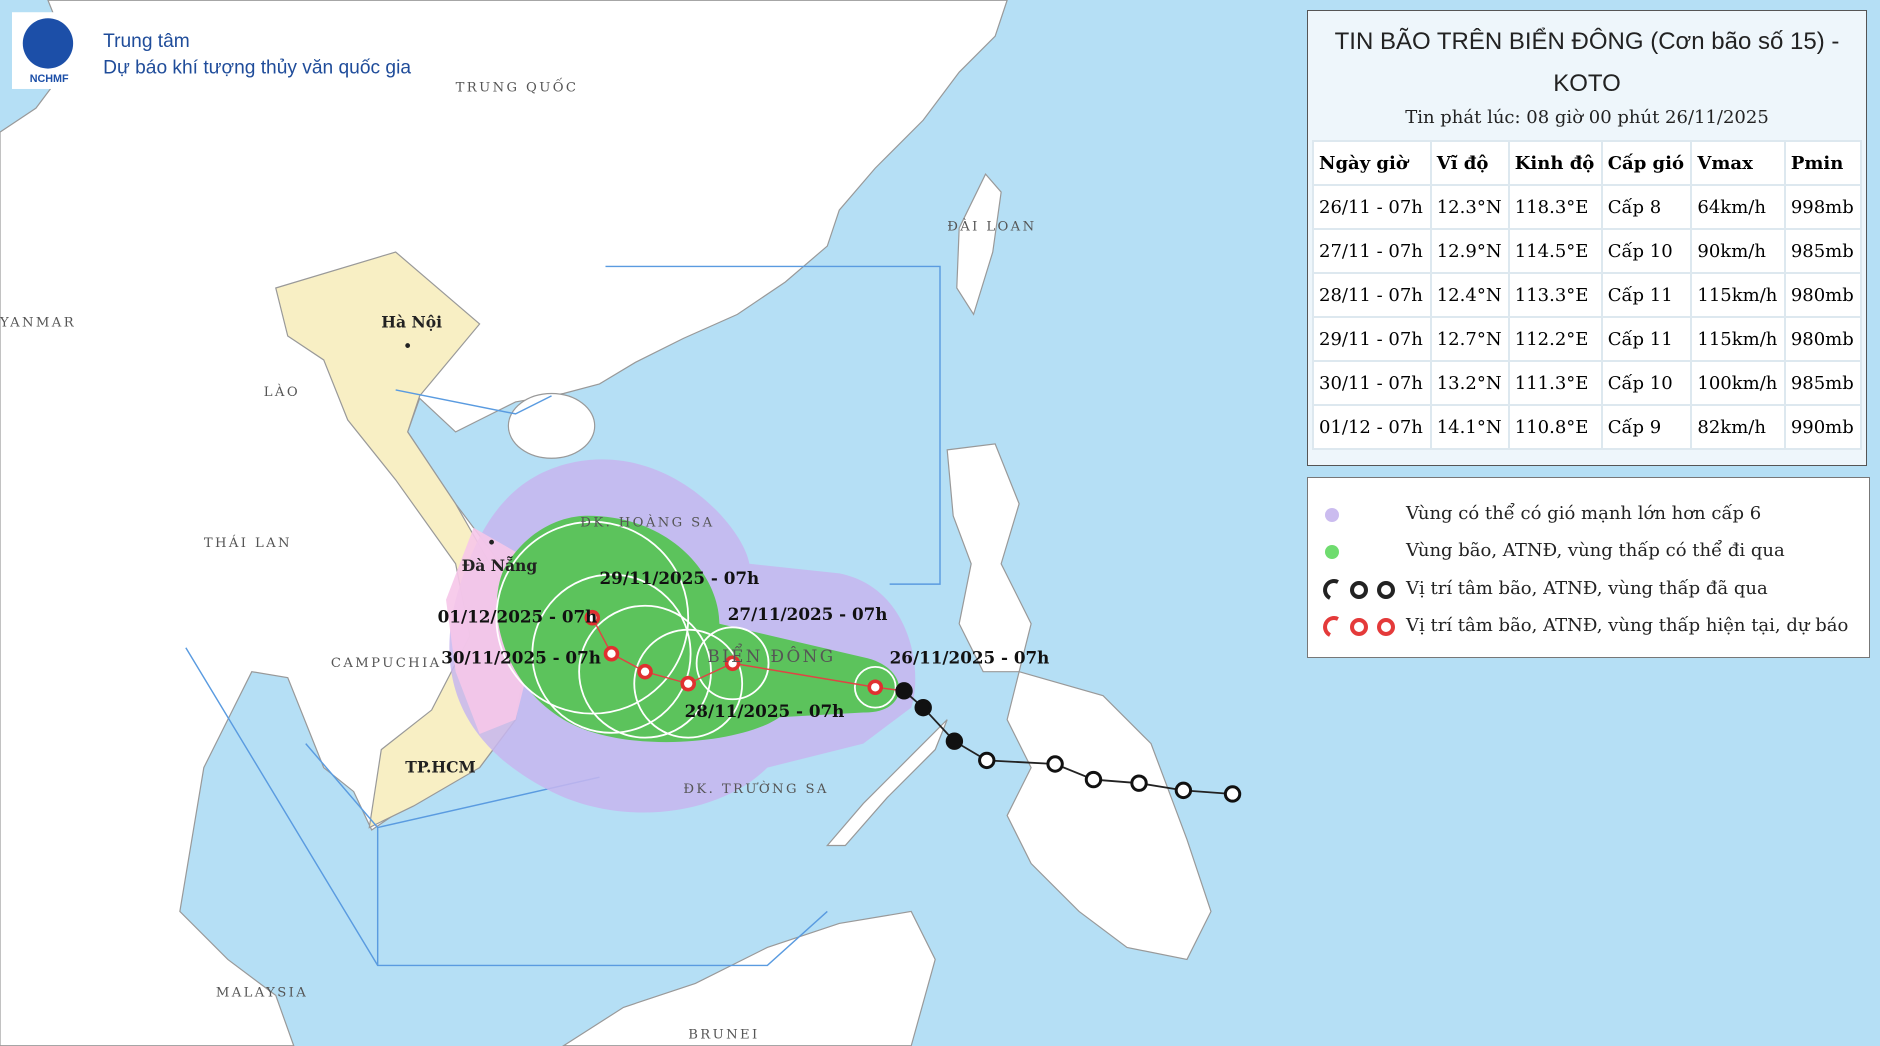 The width and height of the screenshot is (1880, 1046). What do you see at coordinates (1372, 251) in the screenshot?
I see `table-cell: 27/11 - 07h` at bounding box center [1372, 251].